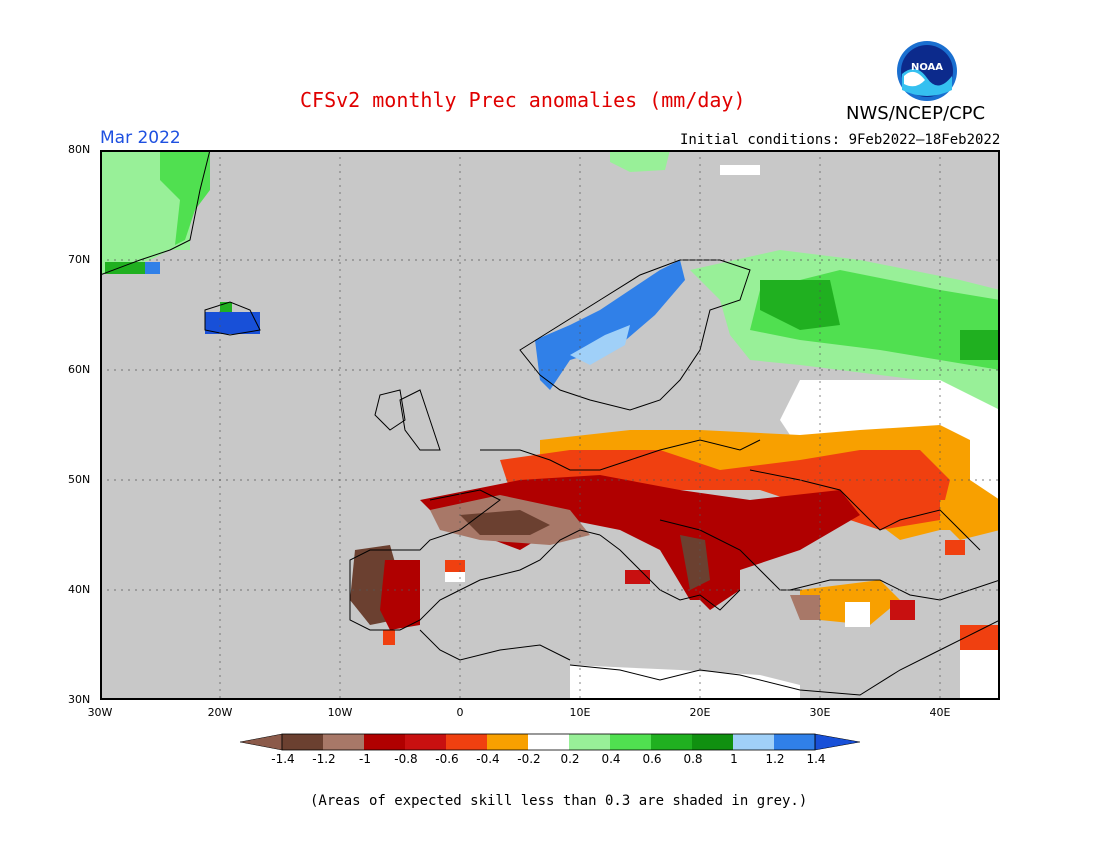 Image resolution: width=1100 pixels, height=850 pixels. What do you see at coordinates (220, 712) in the screenshot?
I see `lon-label-20w: 20W` at bounding box center [220, 712].